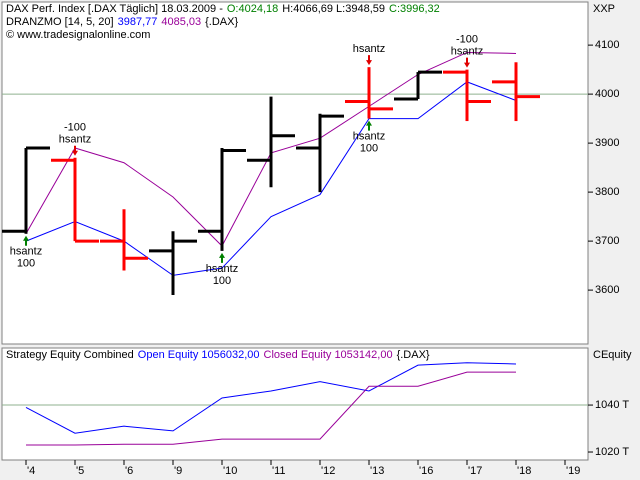  What do you see at coordinates (279, 471) in the screenshot?
I see `x-tick-label: '11` at bounding box center [279, 471].